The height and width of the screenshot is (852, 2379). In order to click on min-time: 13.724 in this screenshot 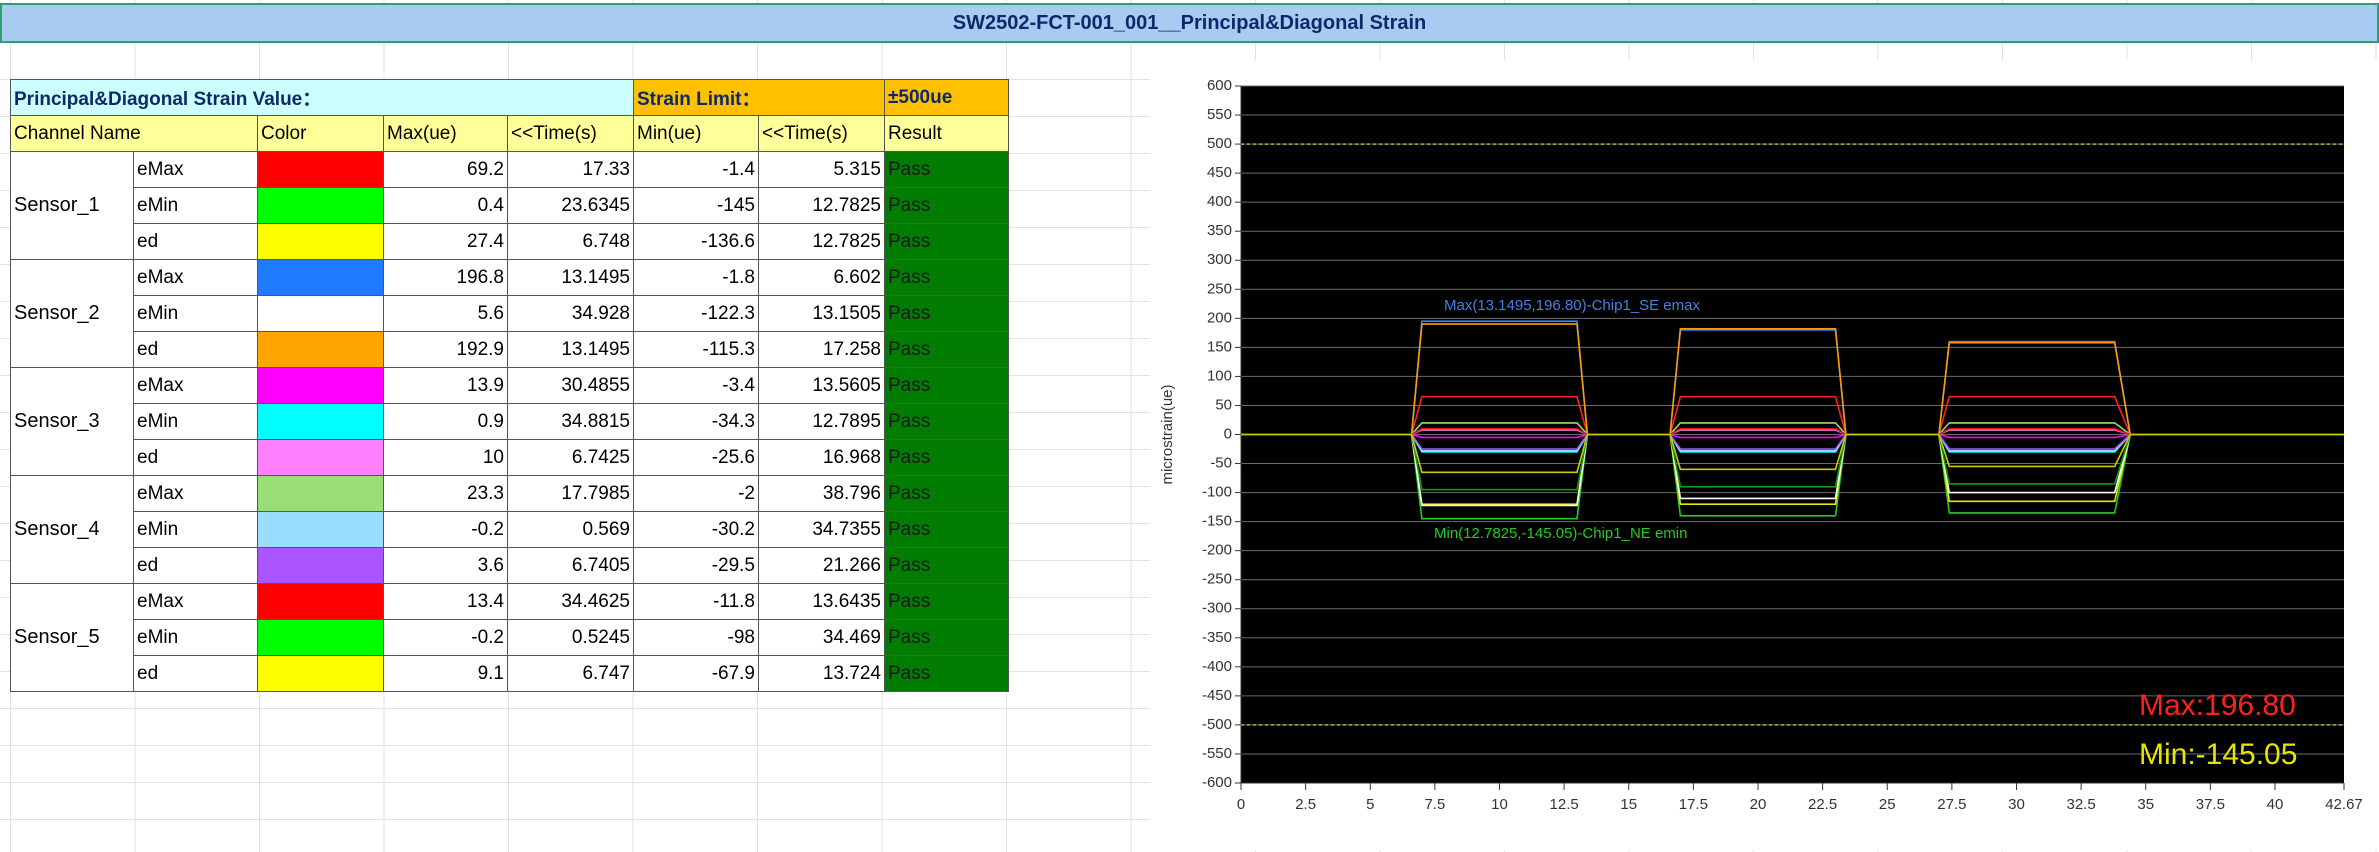, I will do `click(821, 673)`.